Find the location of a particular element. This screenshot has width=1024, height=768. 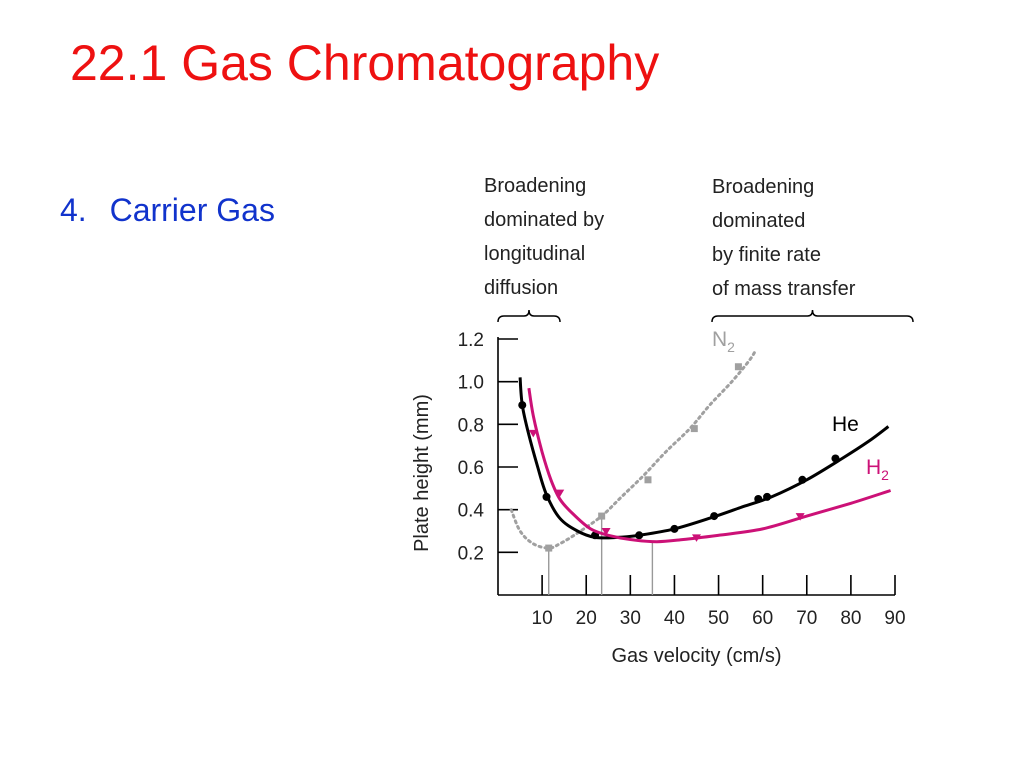

series-n2: N2 is located at coordinates (633, 440).